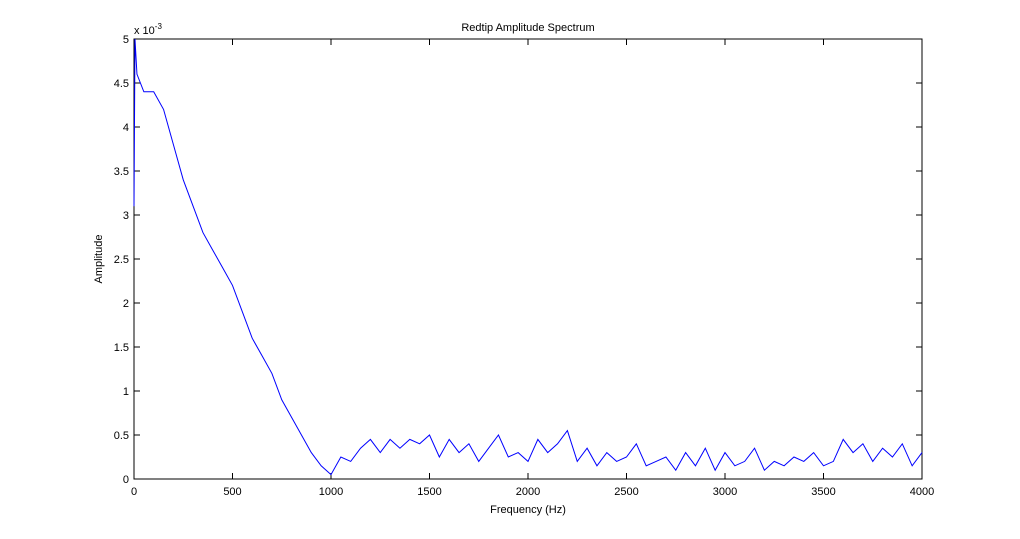  I want to click on x-tick-label: 3000, so click(725, 492).